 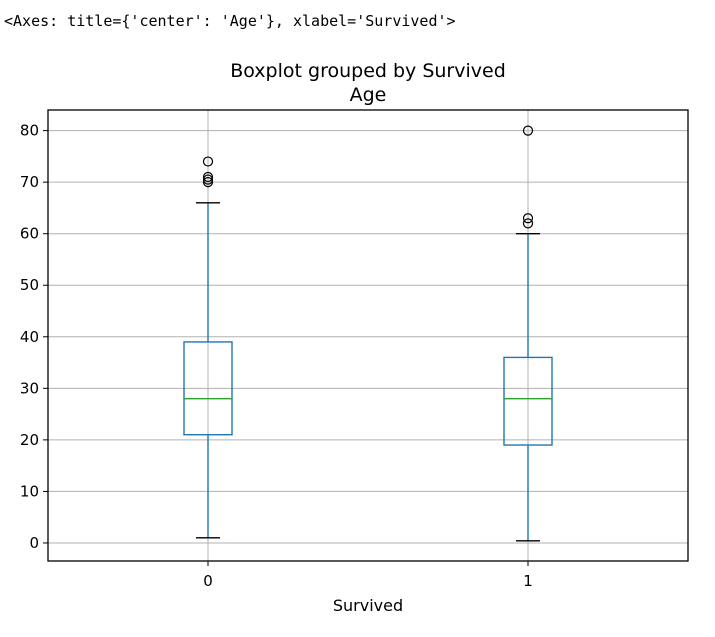 I want to click on y-tick-label: 50, so click(x=29, y=285).